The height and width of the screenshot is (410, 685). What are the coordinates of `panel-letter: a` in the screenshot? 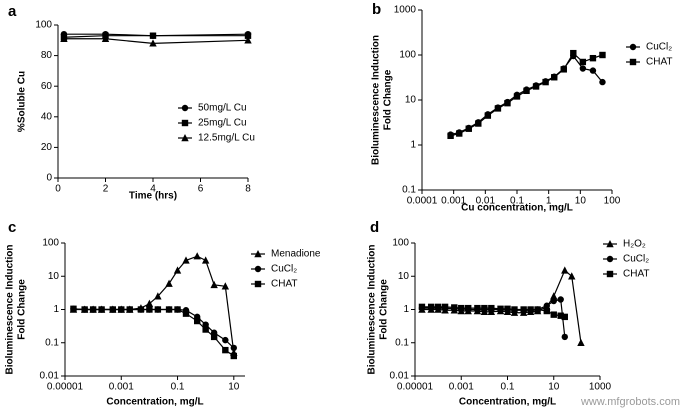 It's located at (12, 11).